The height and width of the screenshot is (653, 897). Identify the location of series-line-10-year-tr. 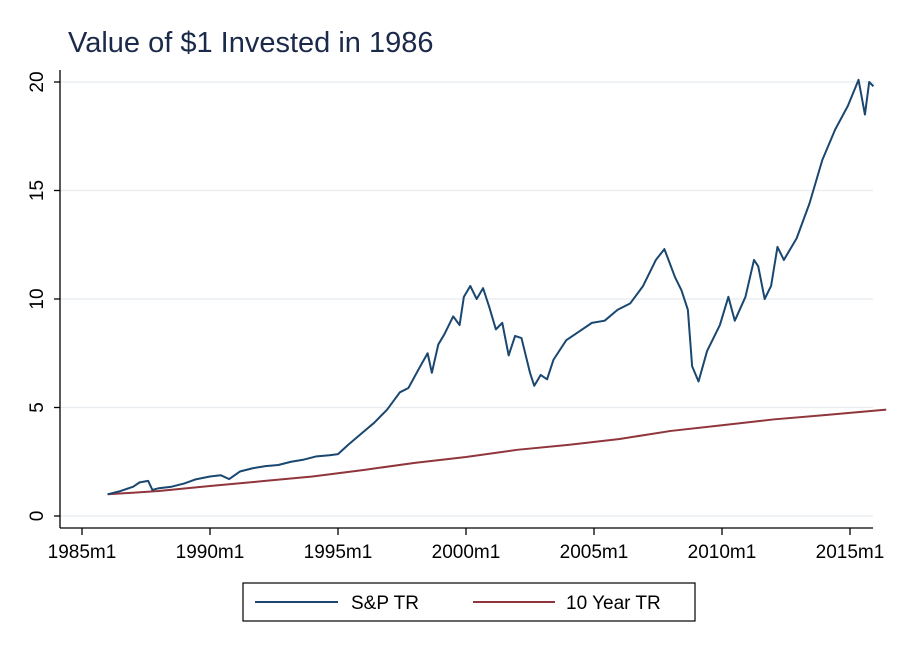
(497, 452).